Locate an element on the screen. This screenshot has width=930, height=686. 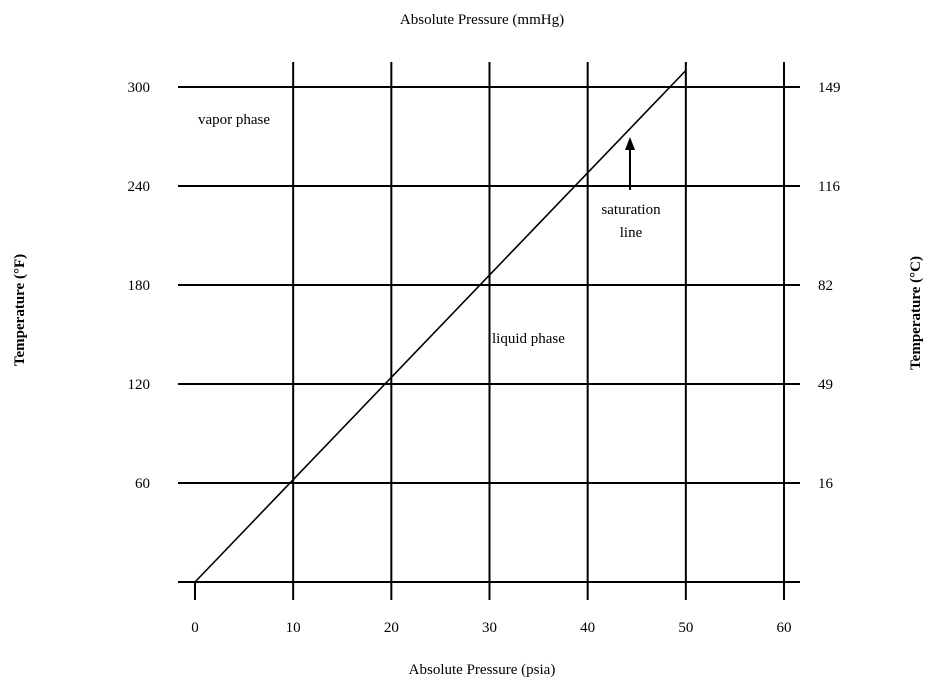
x-tick-label: 10 is located at coordinates (293, 628).